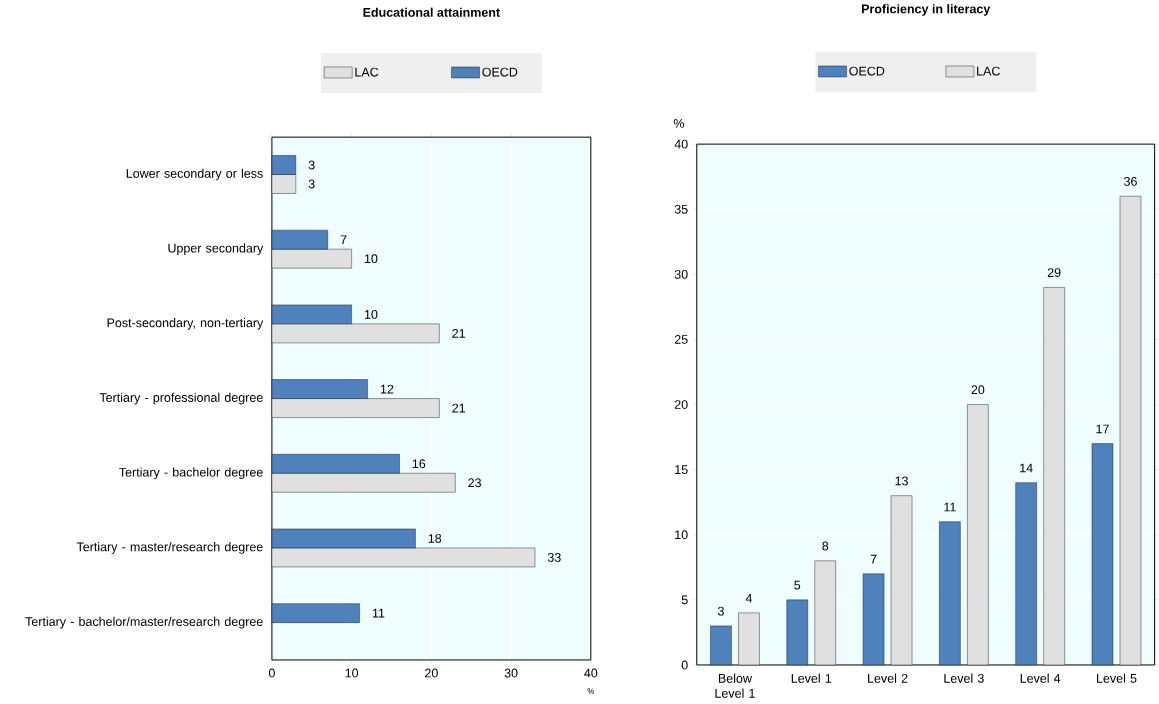 This screenshot has height=704, width=1159. What do you see at coordinates (825, 546) in the screenshot?
I see `data-label: 8` at bounding box center [825, 546].